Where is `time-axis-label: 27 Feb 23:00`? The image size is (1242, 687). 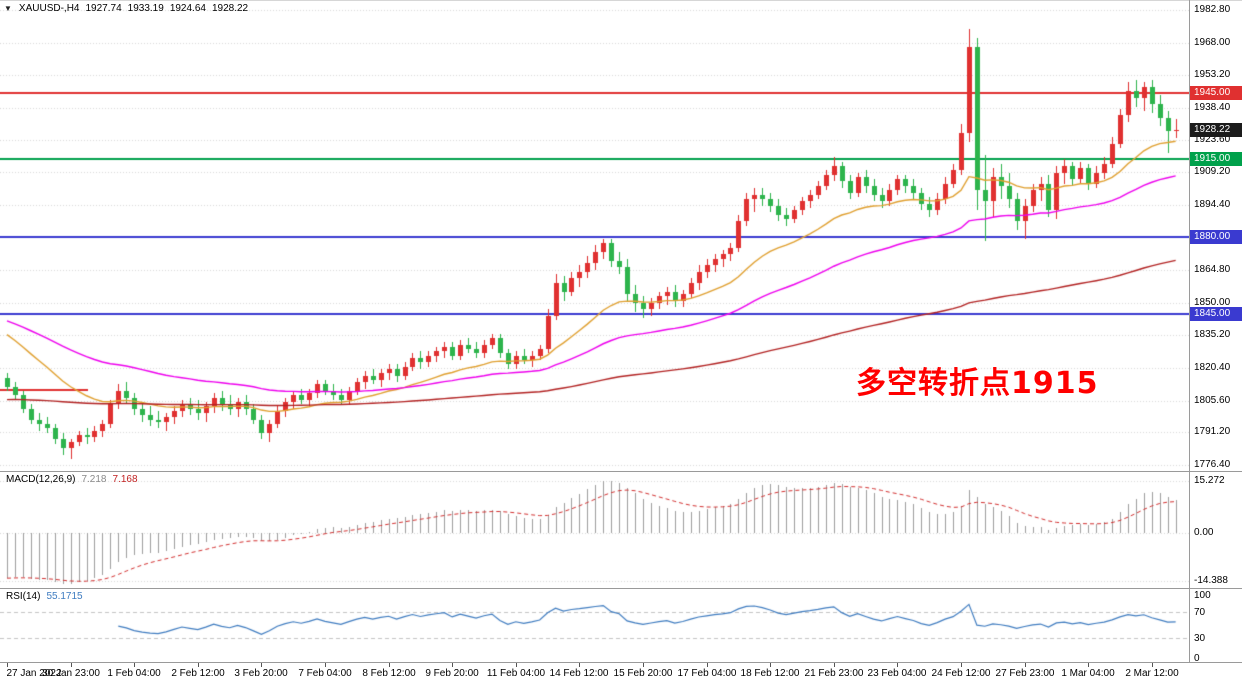 time-axis-label: 27 Feb 23:00 is located at coordinates (1025, 673).